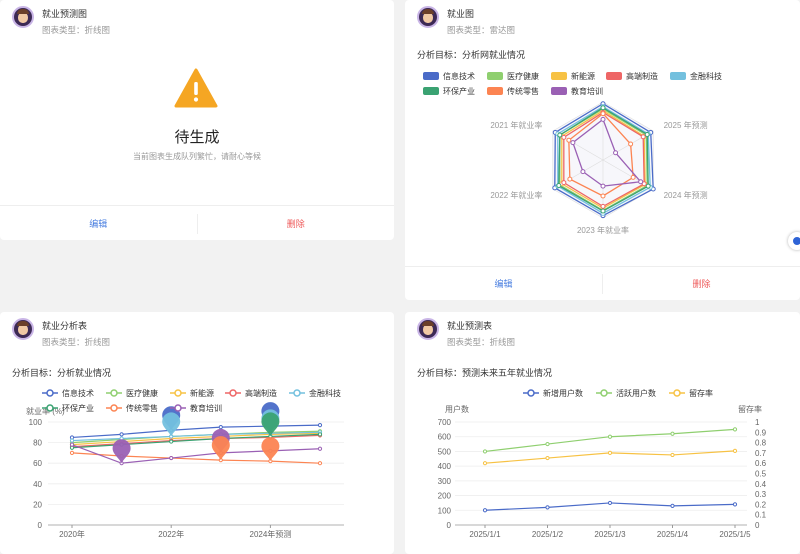  Describe the element at coordinates (691, 393) in the screenshot. I see `legend-item: 留存率` at that location.